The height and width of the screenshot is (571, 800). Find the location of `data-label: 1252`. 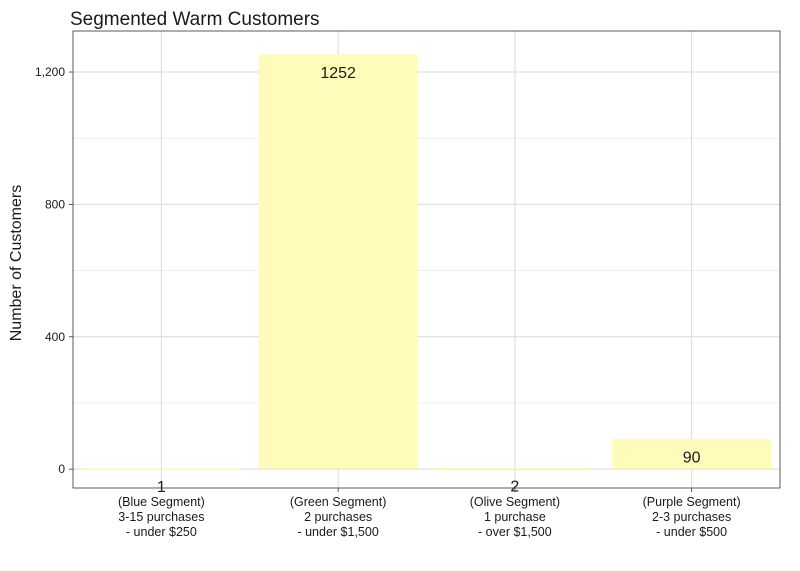

data-label: 1252 is located at coordinates (338, 73).